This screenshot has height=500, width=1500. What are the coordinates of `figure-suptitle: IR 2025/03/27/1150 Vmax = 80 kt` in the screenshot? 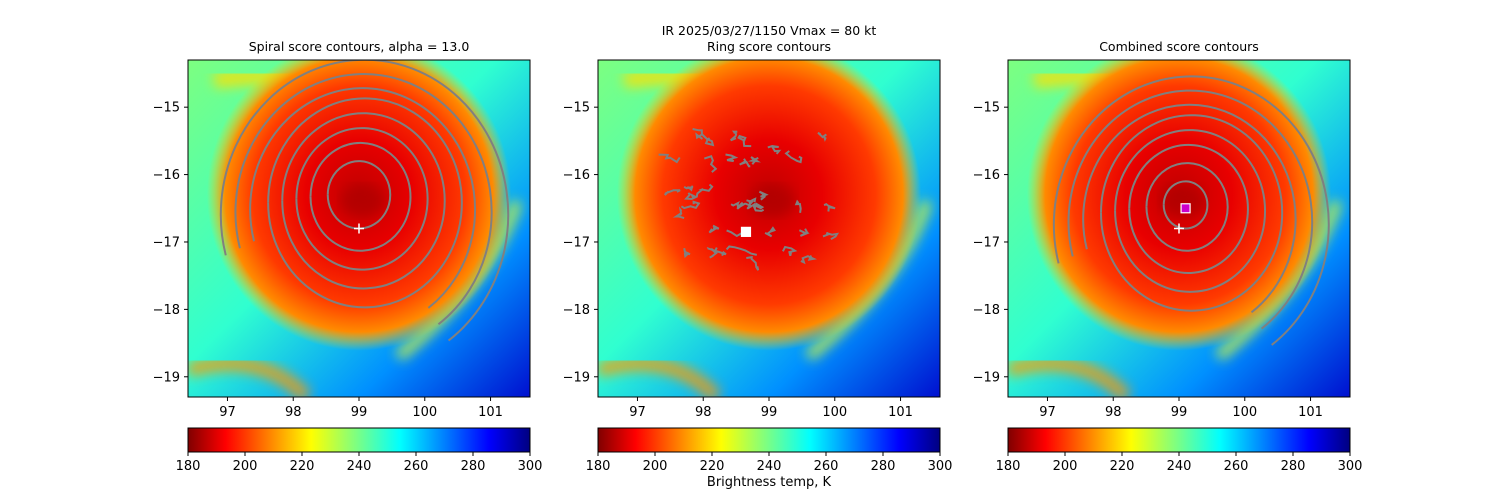 It's located at (769, 30).